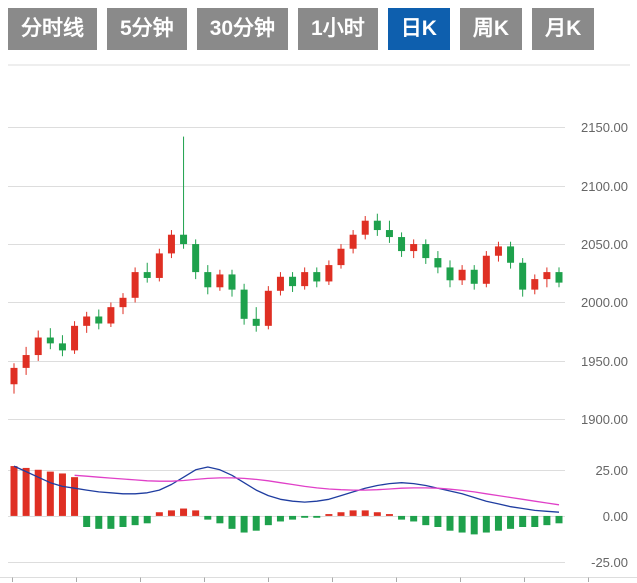 This screenshot has height=583, width=637. Describe the element at coordinates (604, 244) in the screenshot. I see `price-axis-label: 2050.00` at that location.